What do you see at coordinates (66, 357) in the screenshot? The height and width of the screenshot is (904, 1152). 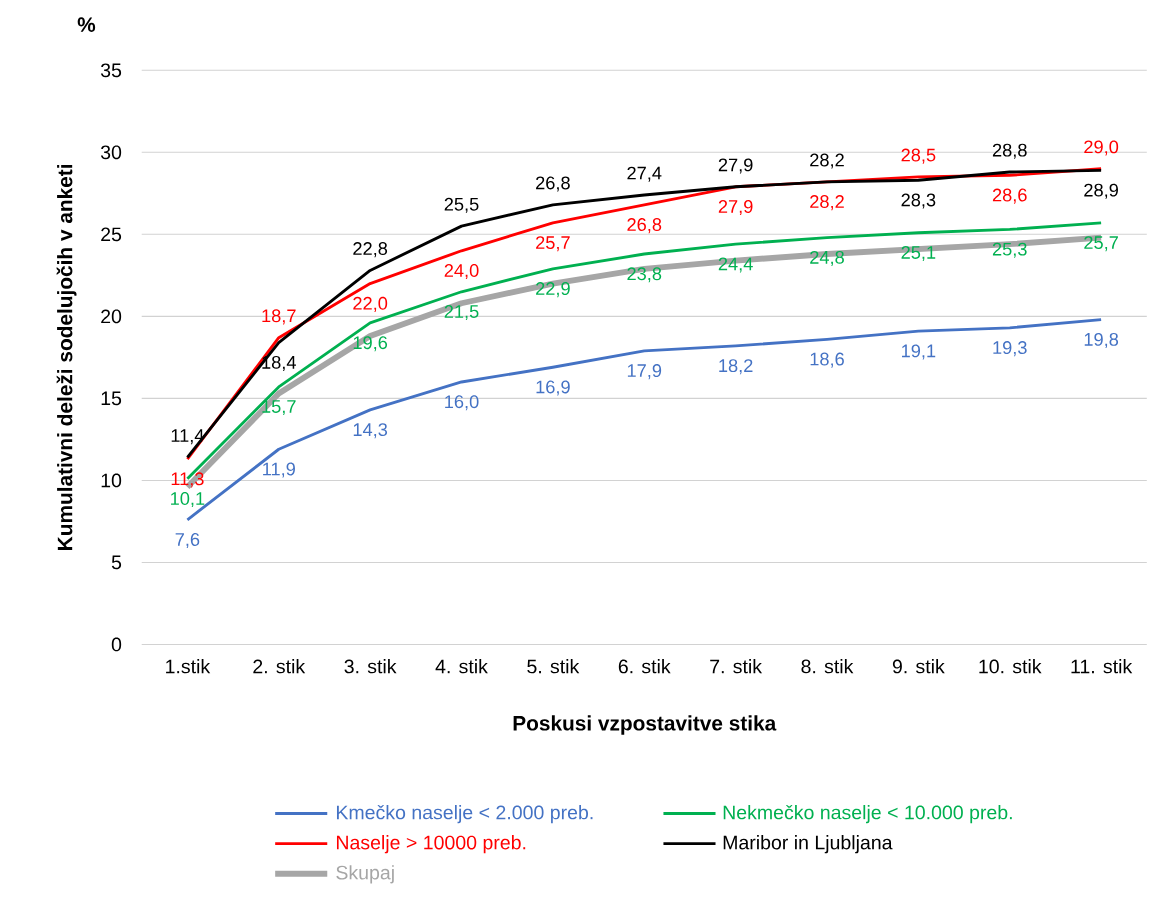 I see `y-axis-title: Kumulativni deleži sodelujočih v anketi` at bounding box center [66, 357].